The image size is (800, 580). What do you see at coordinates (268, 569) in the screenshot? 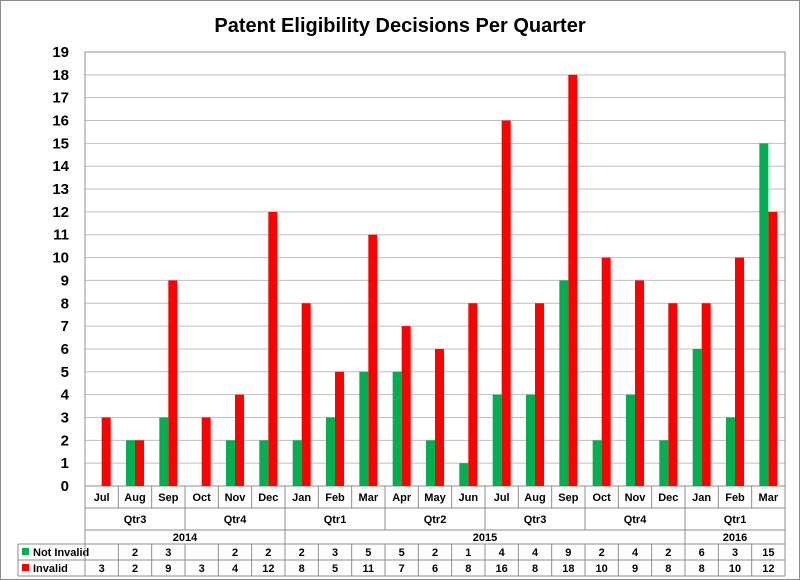
I see `data-label: 12` at bounding box center [268, 569].